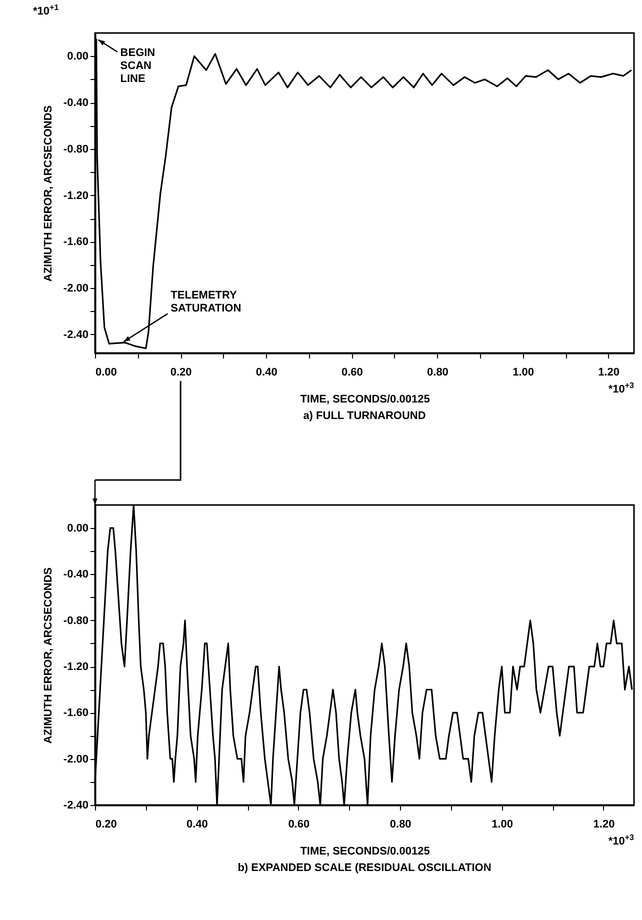  Describe the element at coordinates (206, 302) in the screenshot. I see `annotation: TELEMETRY SATURATION` at that location.